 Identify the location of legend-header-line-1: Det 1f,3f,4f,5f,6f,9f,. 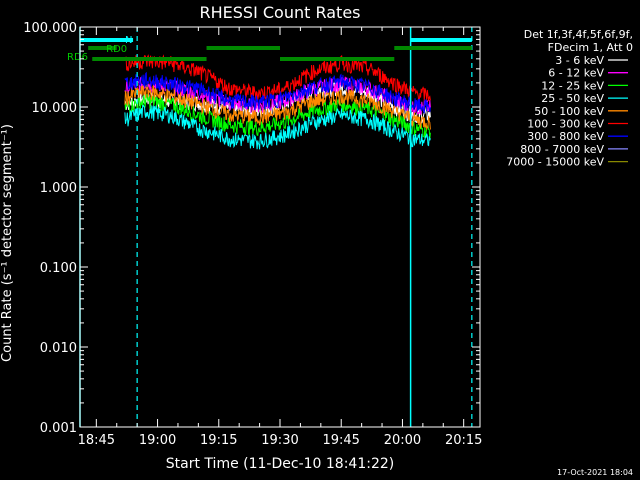
(578, 34).